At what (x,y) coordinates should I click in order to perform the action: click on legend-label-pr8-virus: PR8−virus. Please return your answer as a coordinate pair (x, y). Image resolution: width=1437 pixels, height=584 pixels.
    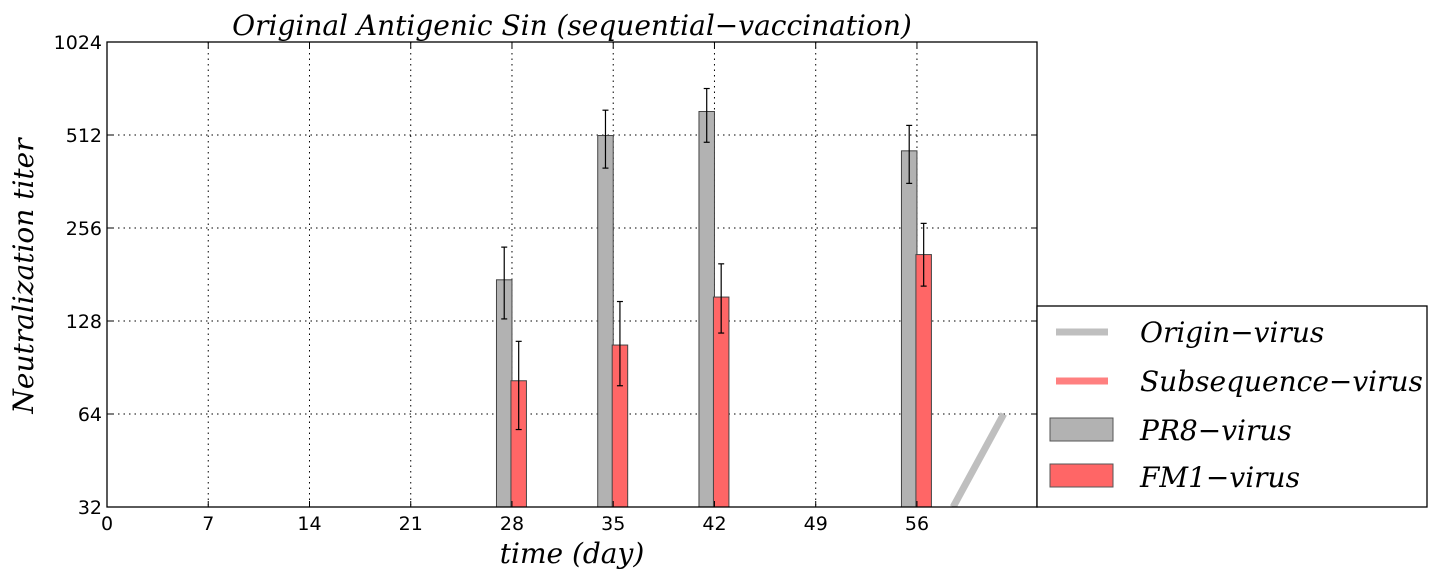
    Looking at the image, I should click on (1215, 430).